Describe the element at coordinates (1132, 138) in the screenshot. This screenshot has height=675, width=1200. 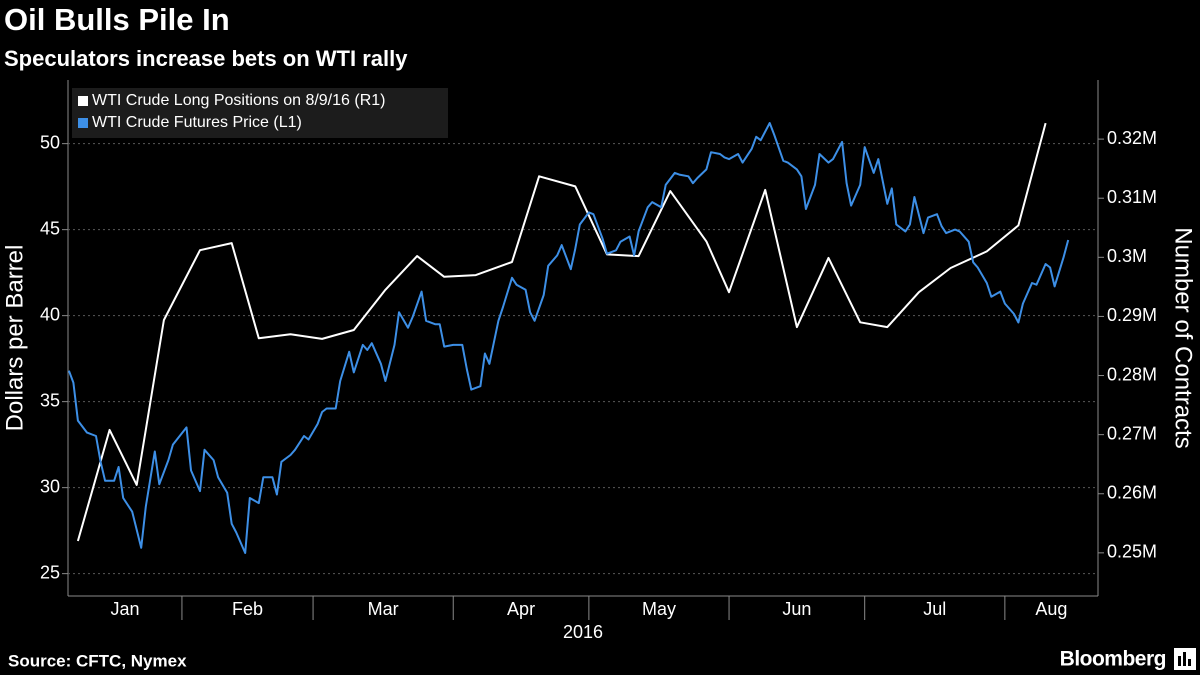
I see `y2-tick-label: 0.32M` at that location.